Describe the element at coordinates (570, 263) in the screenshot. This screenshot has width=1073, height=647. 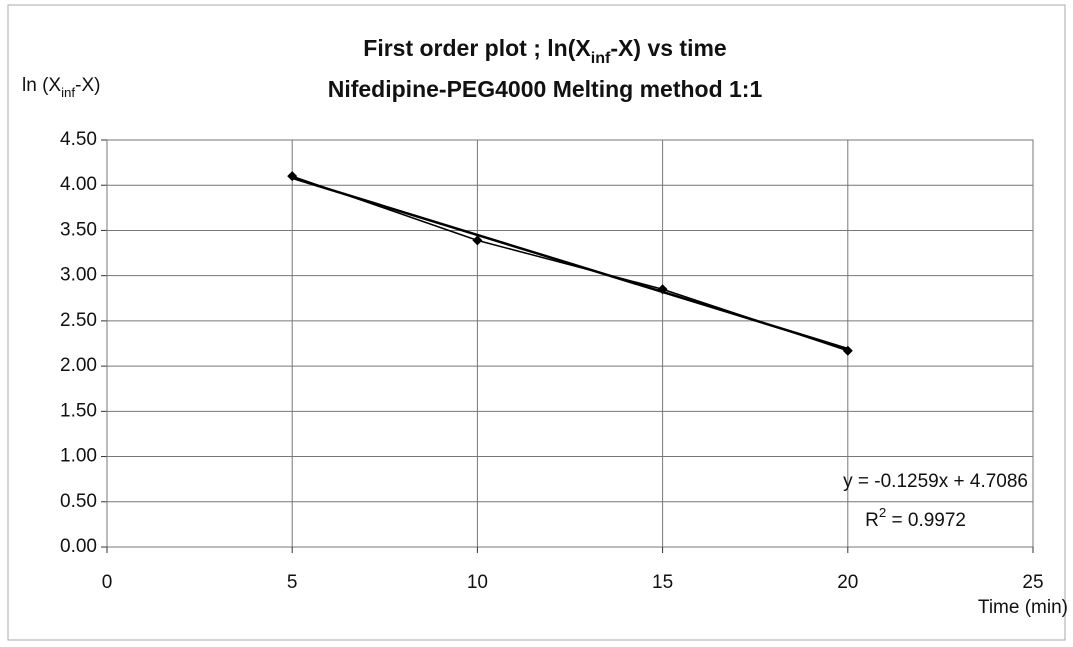
I see `trend-line` at that location.